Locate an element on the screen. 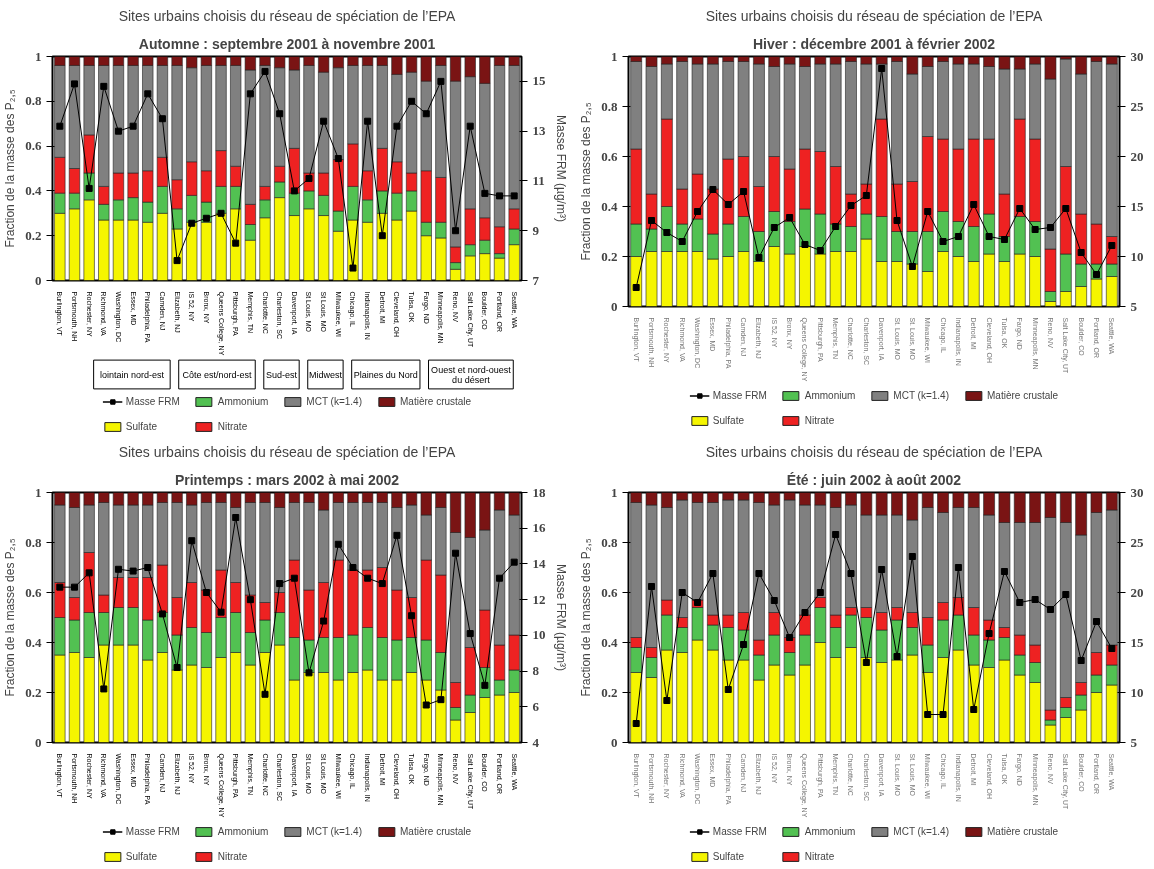  chart-subtitle: Hiver : décembre 2001 à février 2002 is located at coordinates (874, 43).